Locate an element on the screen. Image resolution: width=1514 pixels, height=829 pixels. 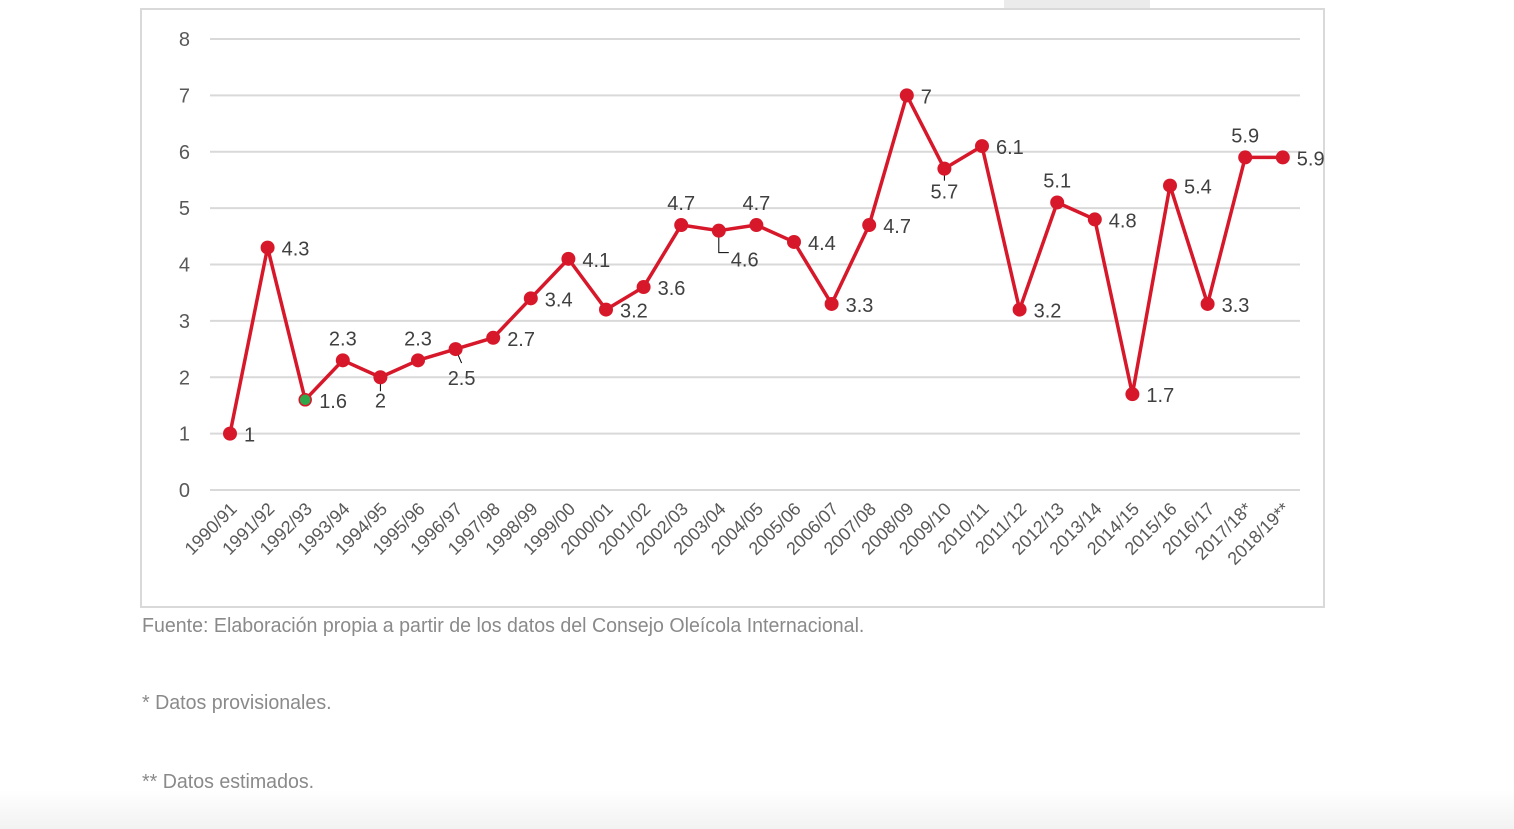
data-label: 6.1 is located at coordinates (1010, 148).